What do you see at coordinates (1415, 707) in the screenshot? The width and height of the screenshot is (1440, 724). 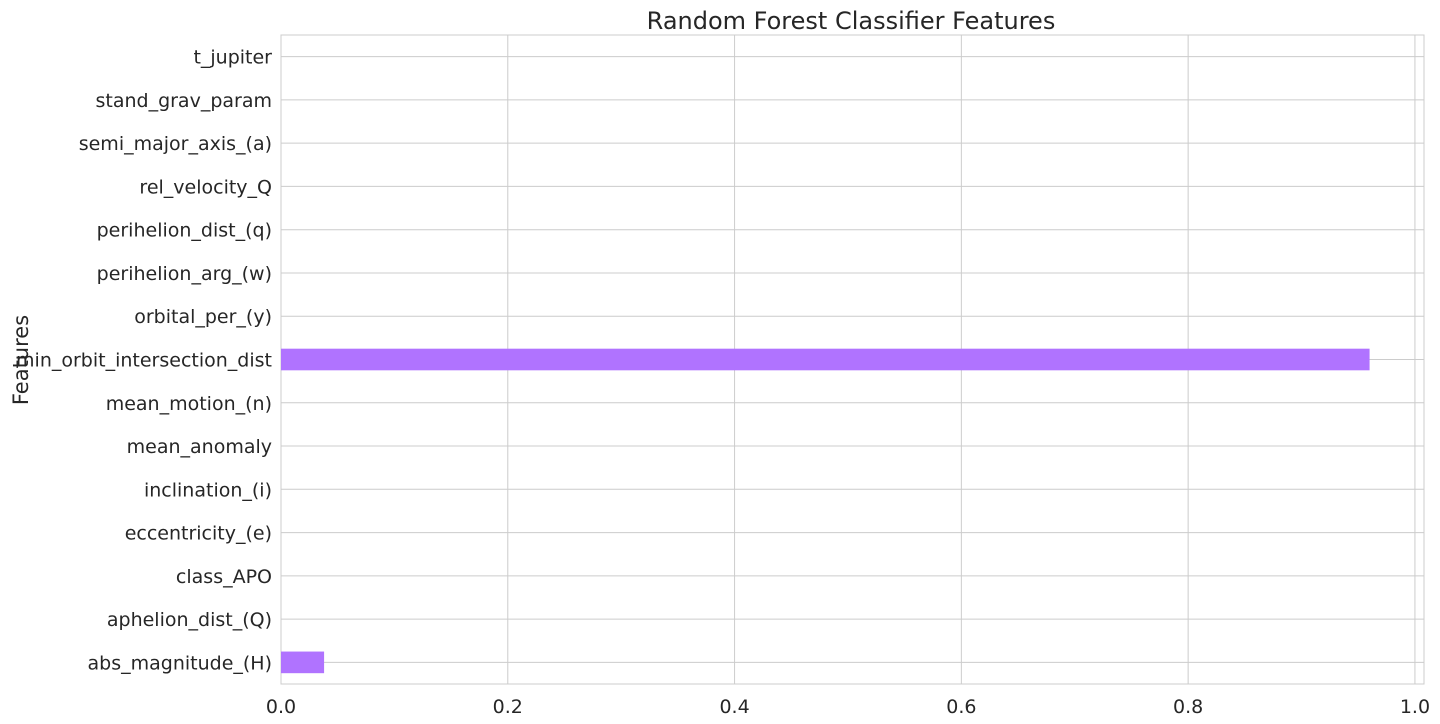 I see `x-tick-label: 1.0` at bounding box center [1415, 707].